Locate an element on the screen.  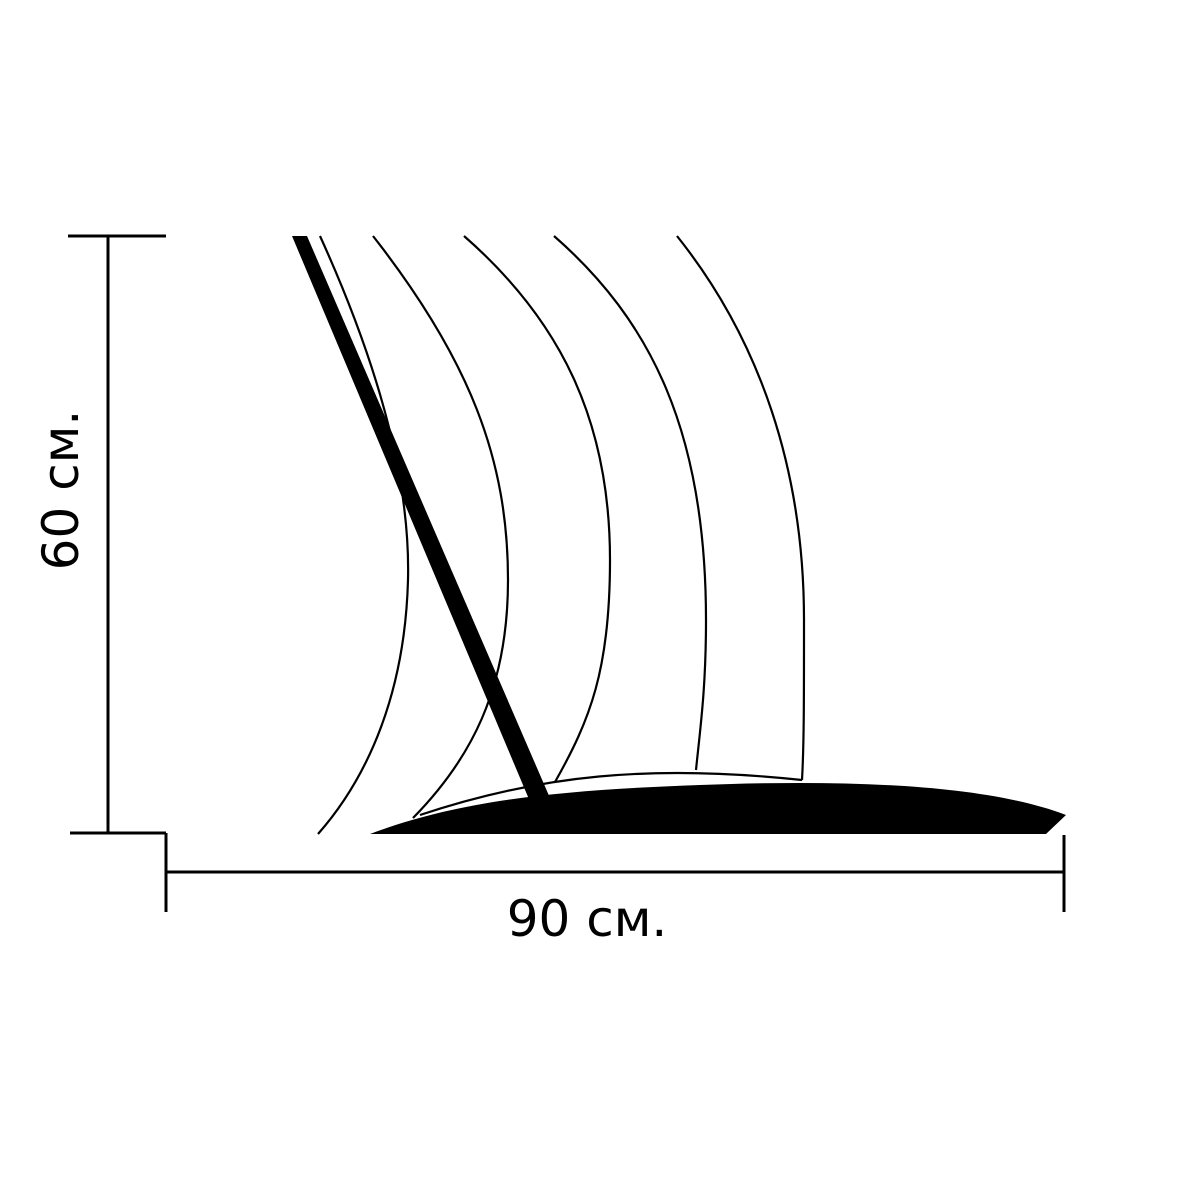
mast is located at coordinates (421, 520).